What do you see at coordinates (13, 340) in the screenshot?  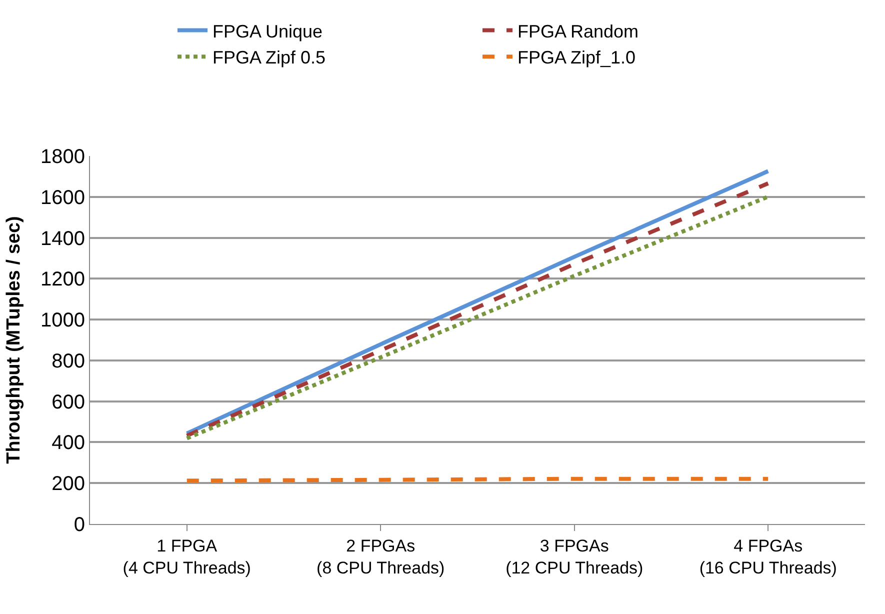 I see `y-axis-title: Throughput (MTuples / sec)` at bounding box center [13, 340].